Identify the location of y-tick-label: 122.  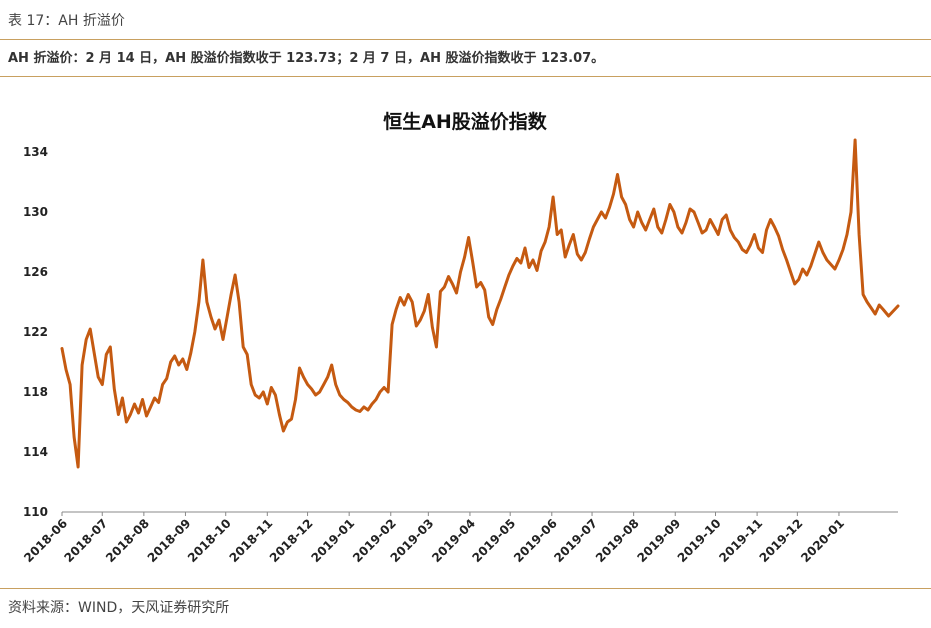
(35, 332).